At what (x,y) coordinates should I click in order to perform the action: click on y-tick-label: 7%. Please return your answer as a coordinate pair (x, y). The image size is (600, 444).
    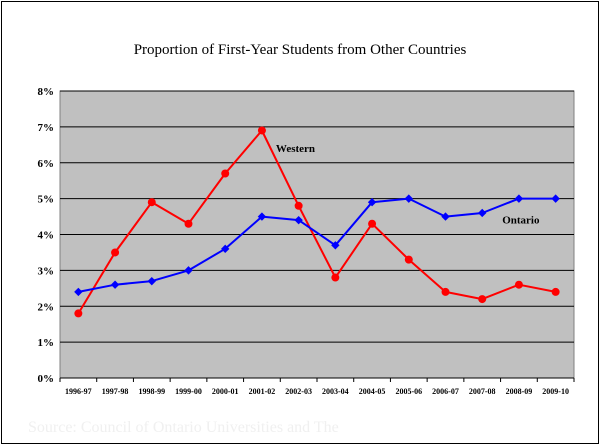
    Looking at the image, I should click on (46, 128).